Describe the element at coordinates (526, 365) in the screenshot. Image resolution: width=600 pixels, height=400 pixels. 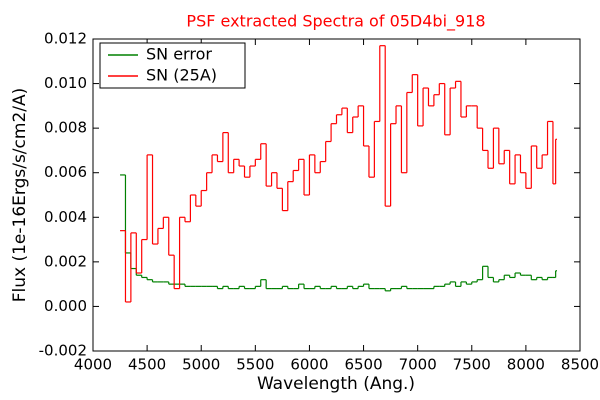
I see `x-tick-label: 8000` at that location.